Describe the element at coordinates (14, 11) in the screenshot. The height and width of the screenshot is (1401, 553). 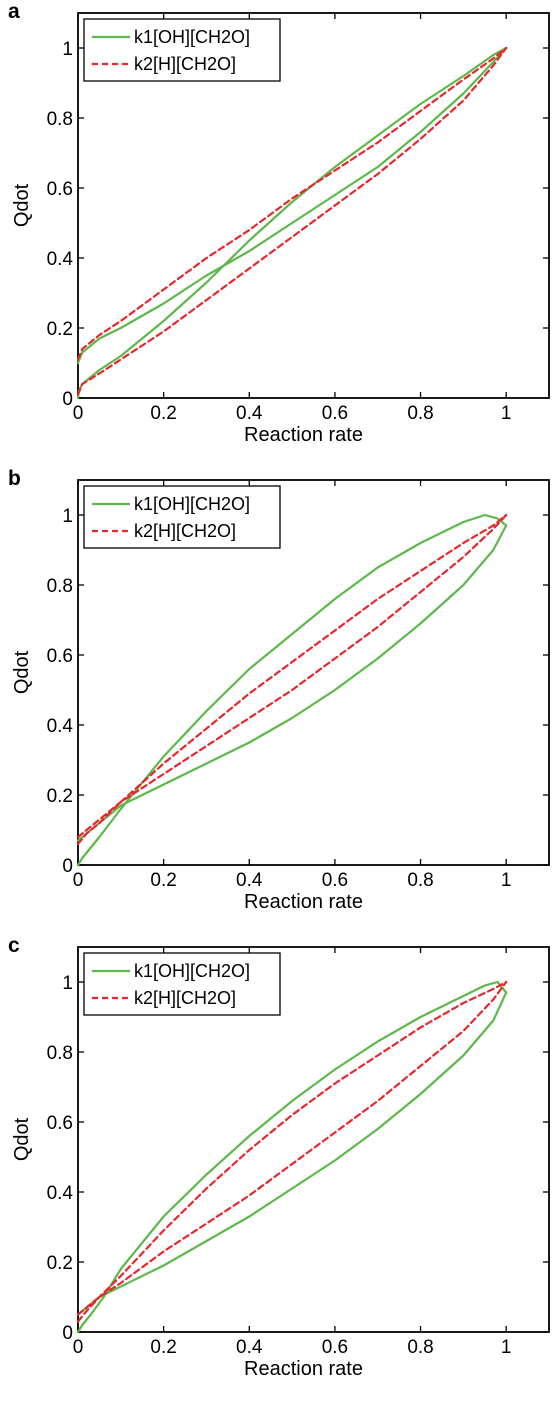
I see `panel-label: a` at that location.